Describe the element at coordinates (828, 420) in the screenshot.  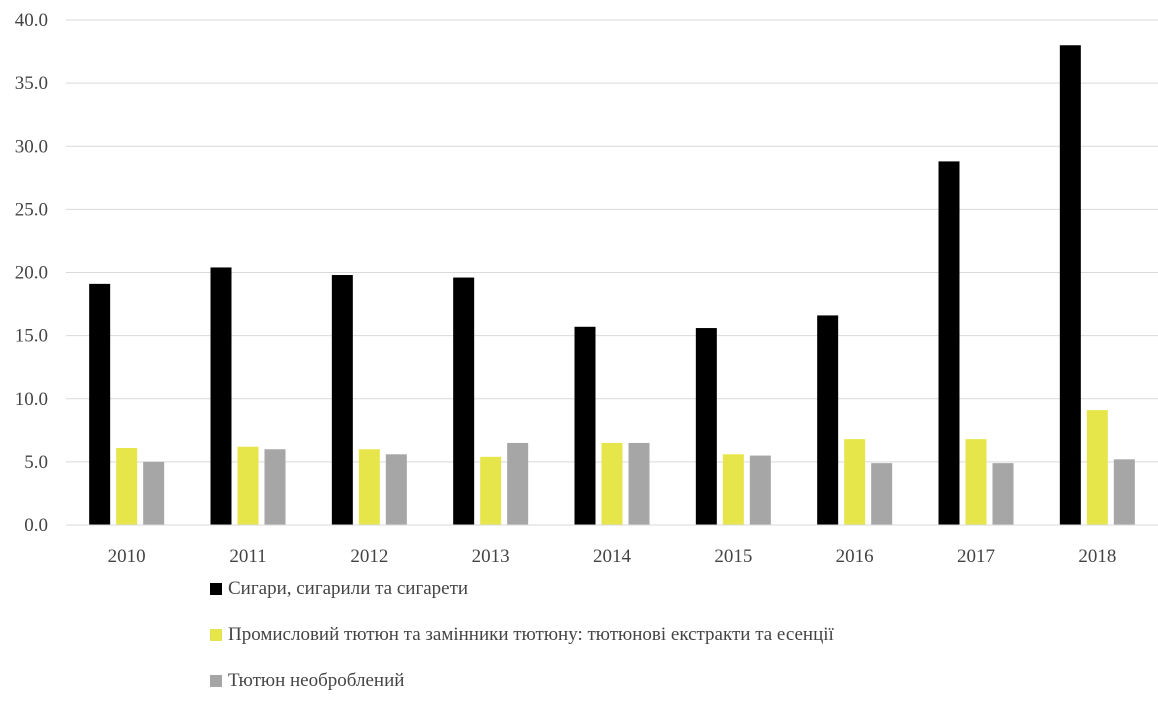
I see `bar-cigars-2016` at that location.